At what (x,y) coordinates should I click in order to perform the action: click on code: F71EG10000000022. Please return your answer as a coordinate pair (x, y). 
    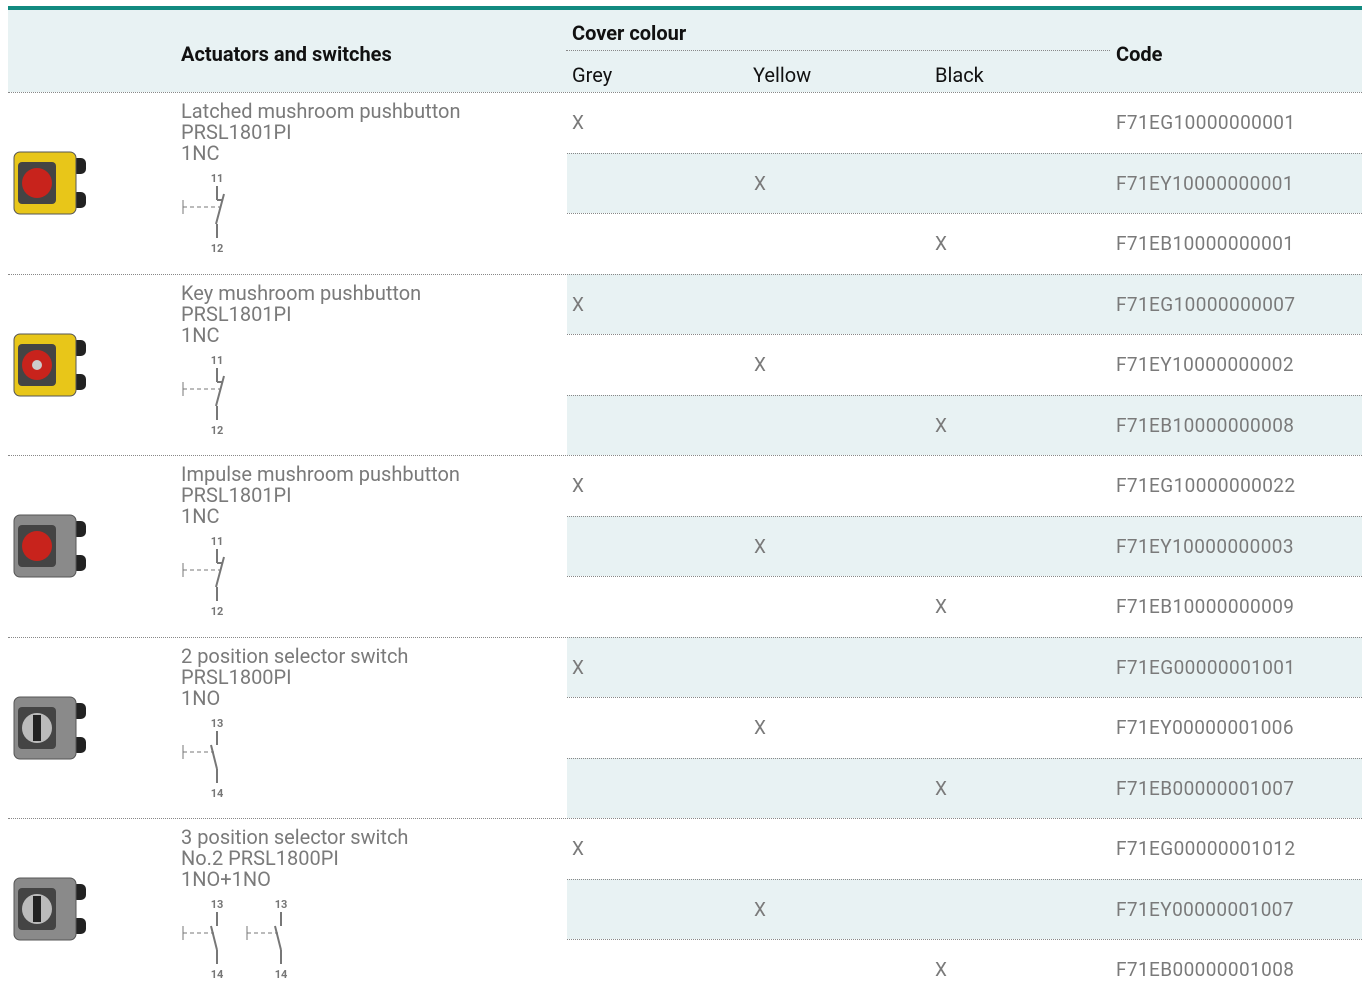
    Looking at the image, I should click on (1206, 485).